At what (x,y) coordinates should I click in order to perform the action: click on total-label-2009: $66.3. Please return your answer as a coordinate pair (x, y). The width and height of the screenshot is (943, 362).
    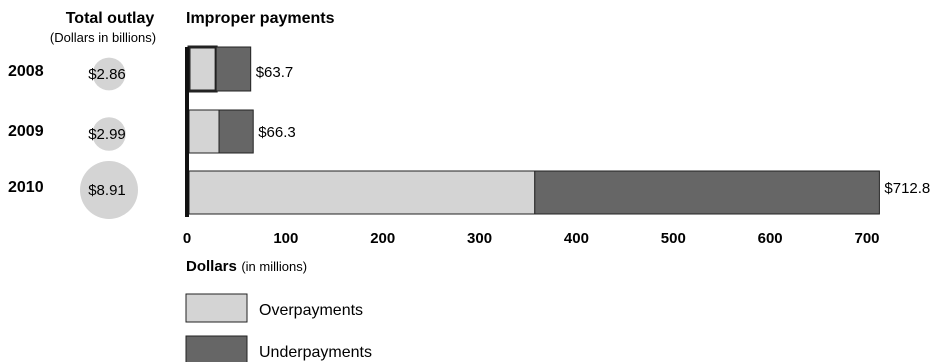
    Looking at the image, I should click on (277, 132).